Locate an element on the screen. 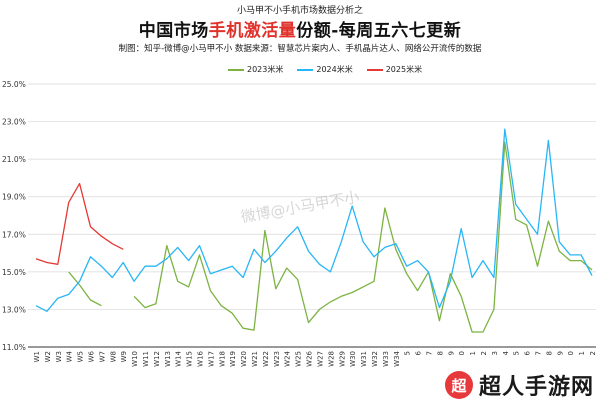 The image size is (600, 407). x-tick-label: W21 is located at coordinates (255, 359).